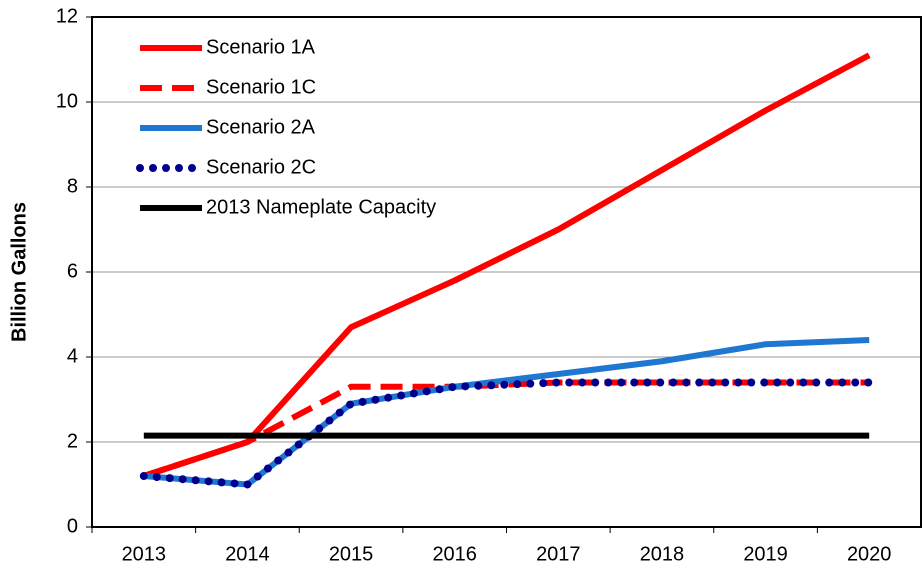 The width and height of the screenshot is (922, 575). I want to click on legend-label: Scenario 2A, so click(261, 127).